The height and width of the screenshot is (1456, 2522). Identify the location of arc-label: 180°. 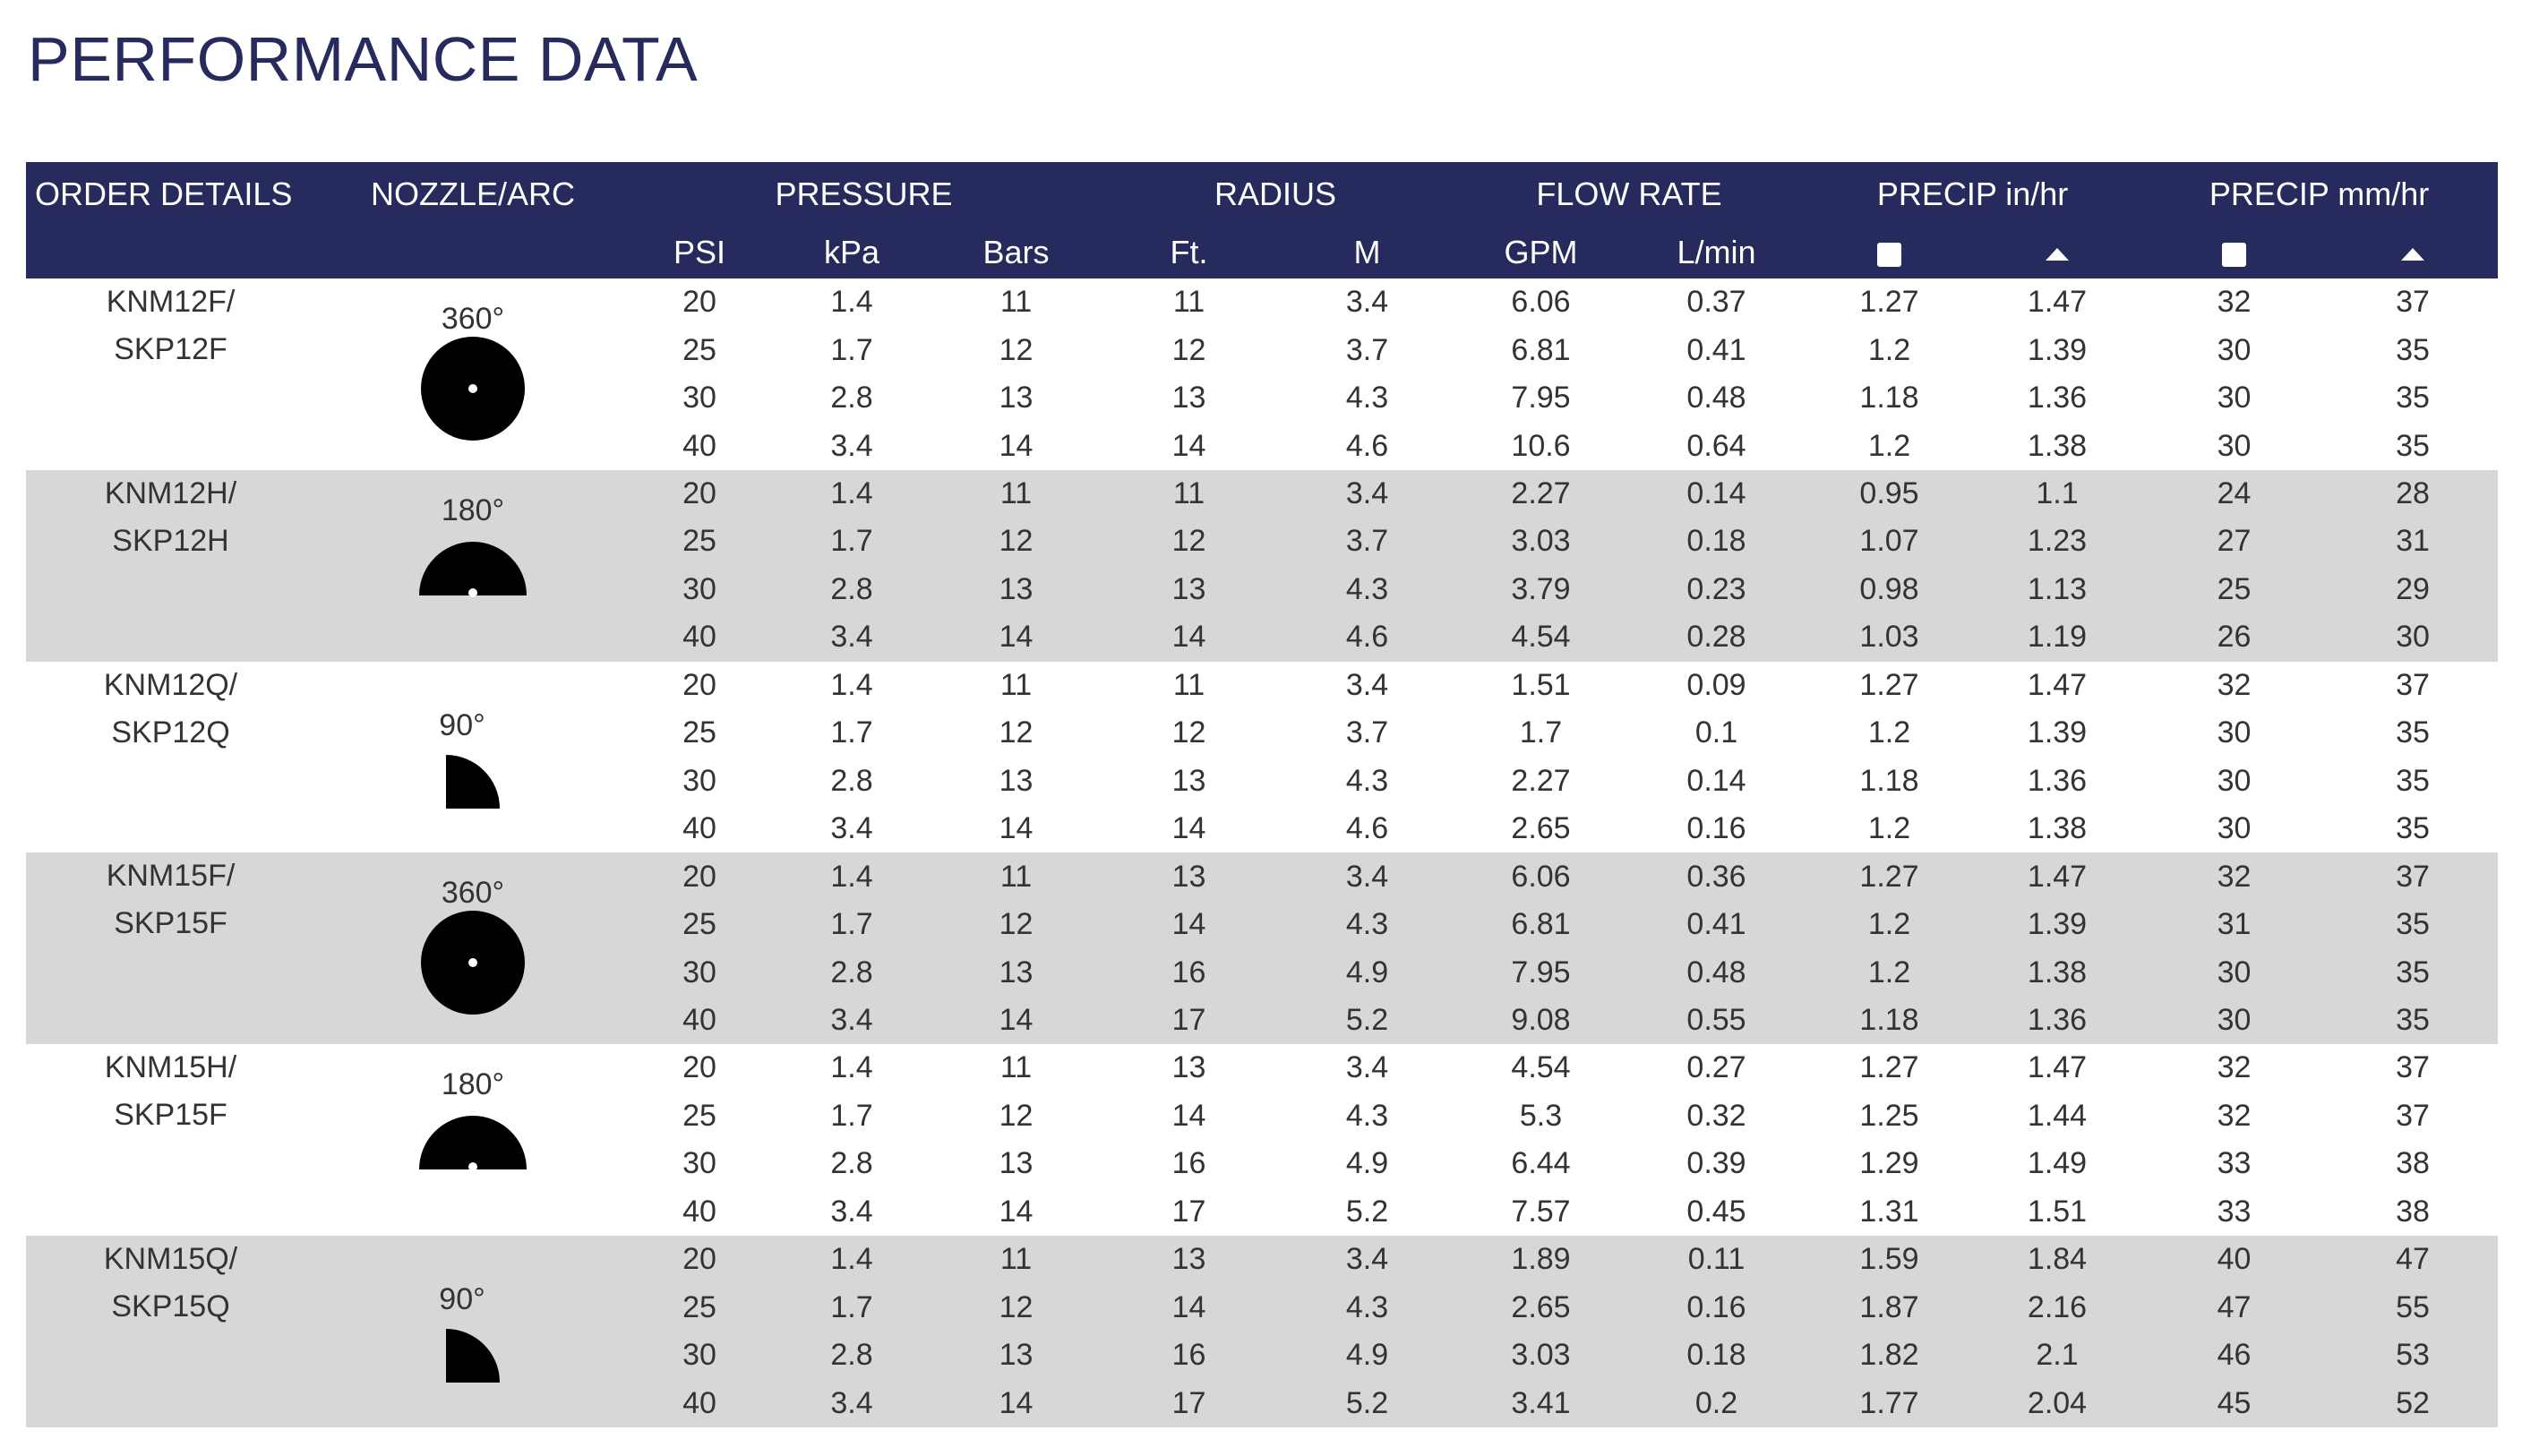
(473, 510).